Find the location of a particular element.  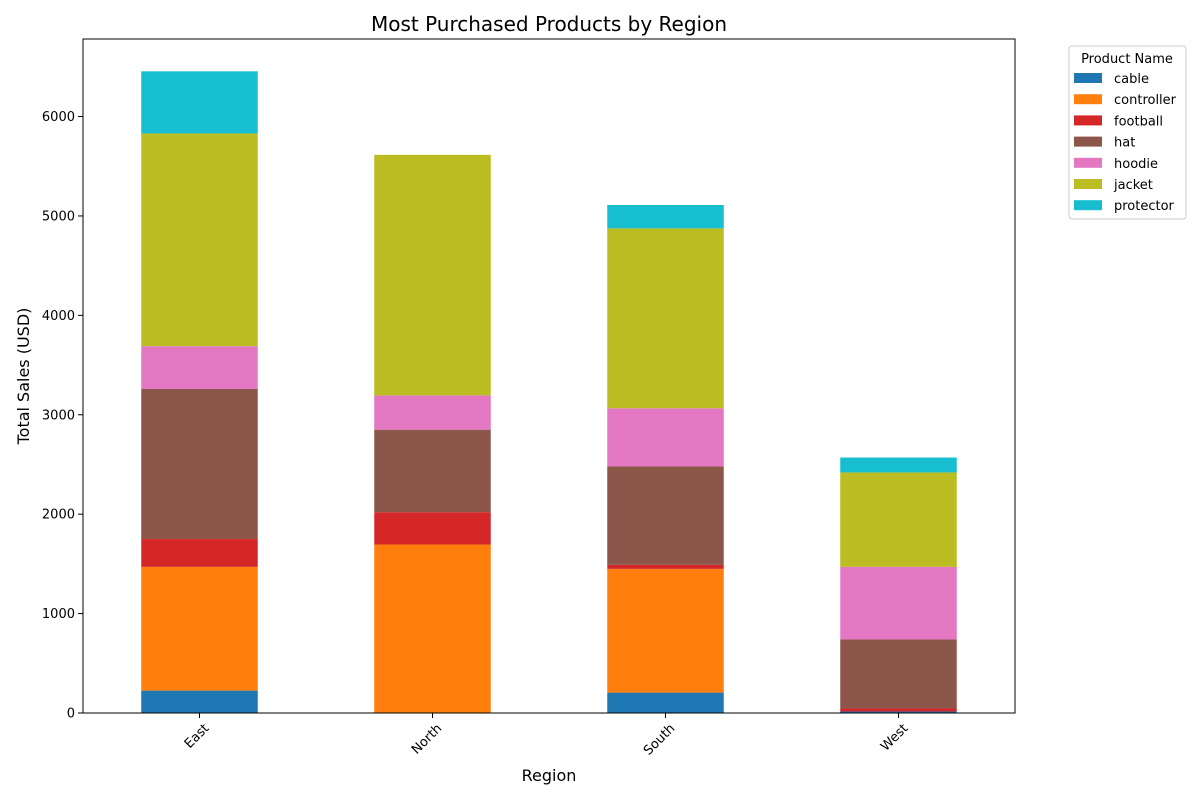

legend-swatch-controller is located at coordinates (1088, 99).